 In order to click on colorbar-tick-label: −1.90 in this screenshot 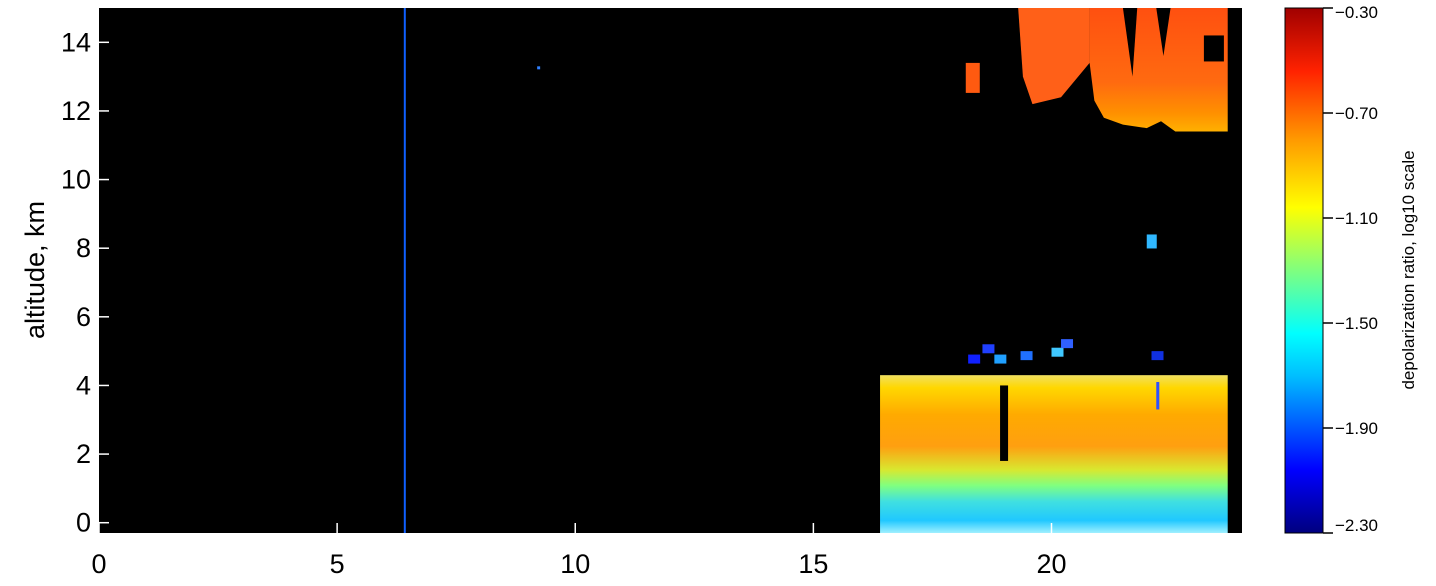, I will do `click(1356, 428)`.